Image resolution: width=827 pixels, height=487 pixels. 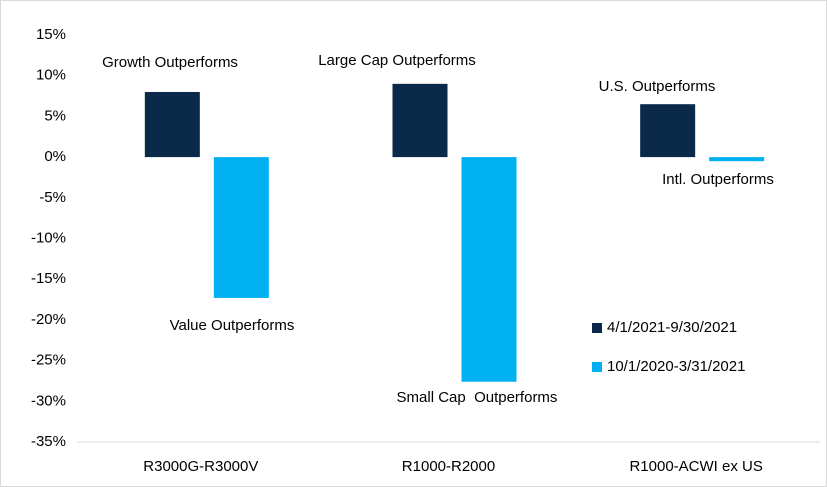 I want to click on y-tick-label: -20%, so click(x=48, y=319).